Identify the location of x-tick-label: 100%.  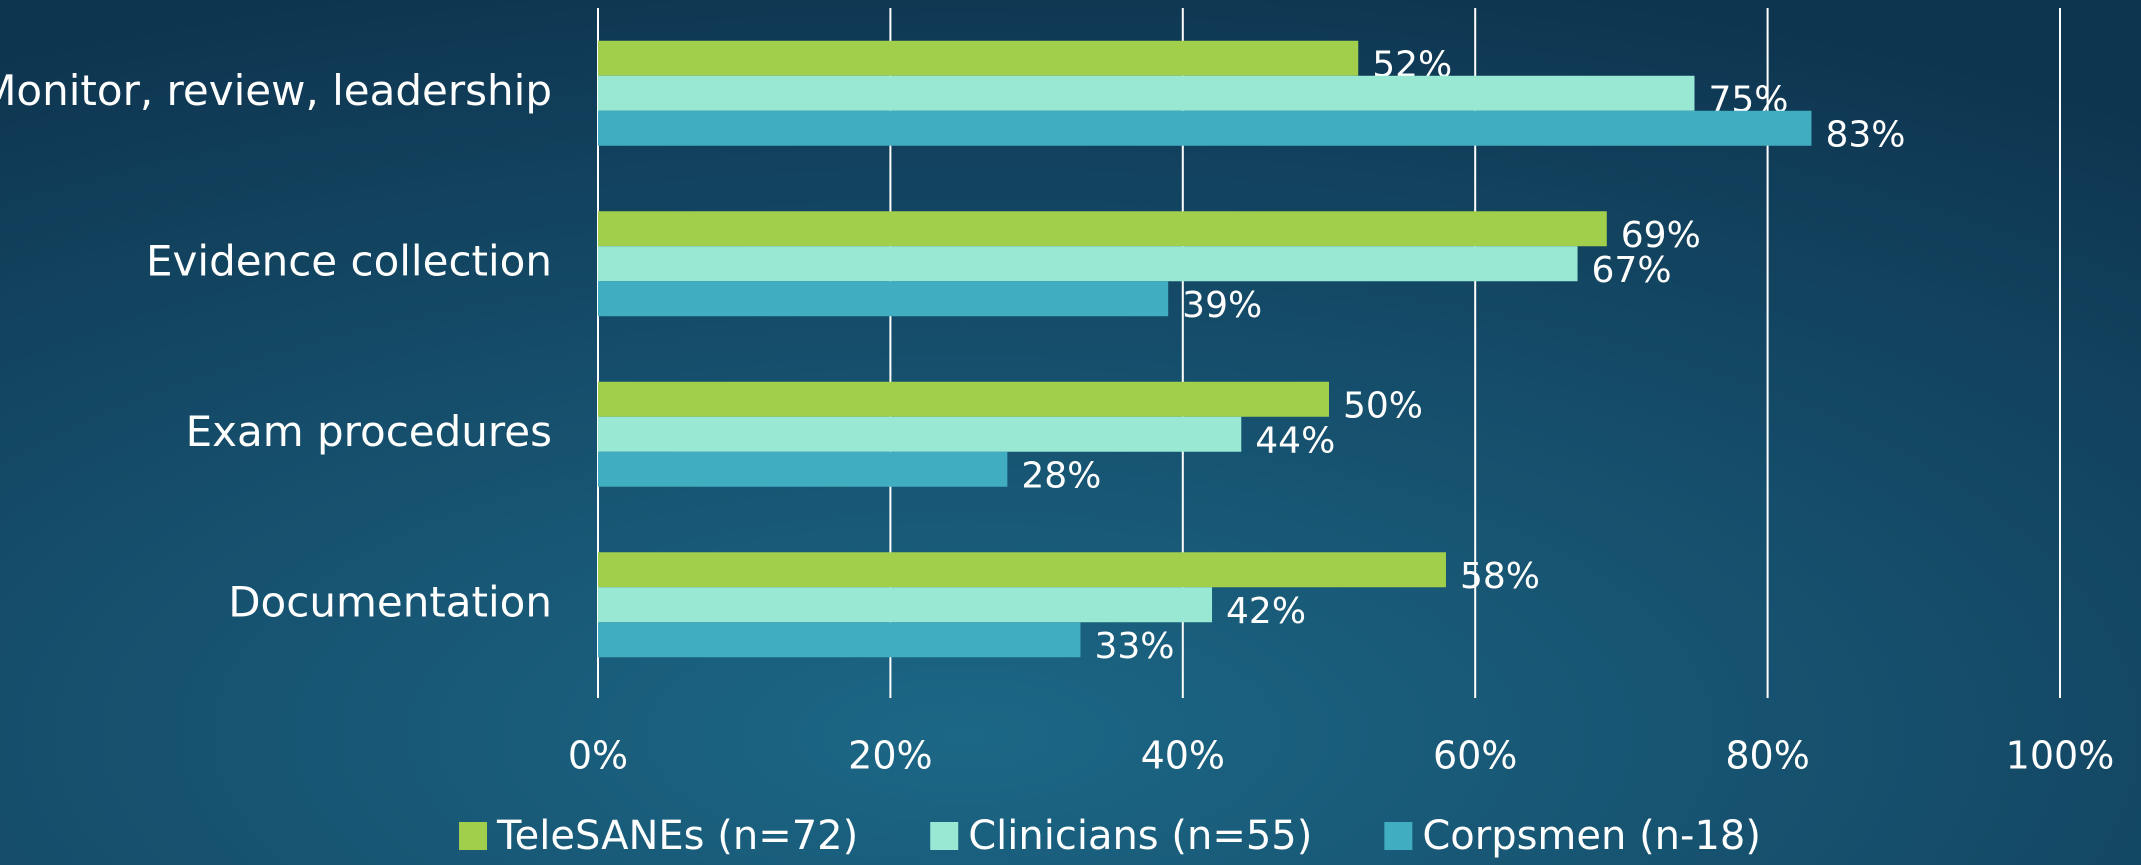
(2060, 756).